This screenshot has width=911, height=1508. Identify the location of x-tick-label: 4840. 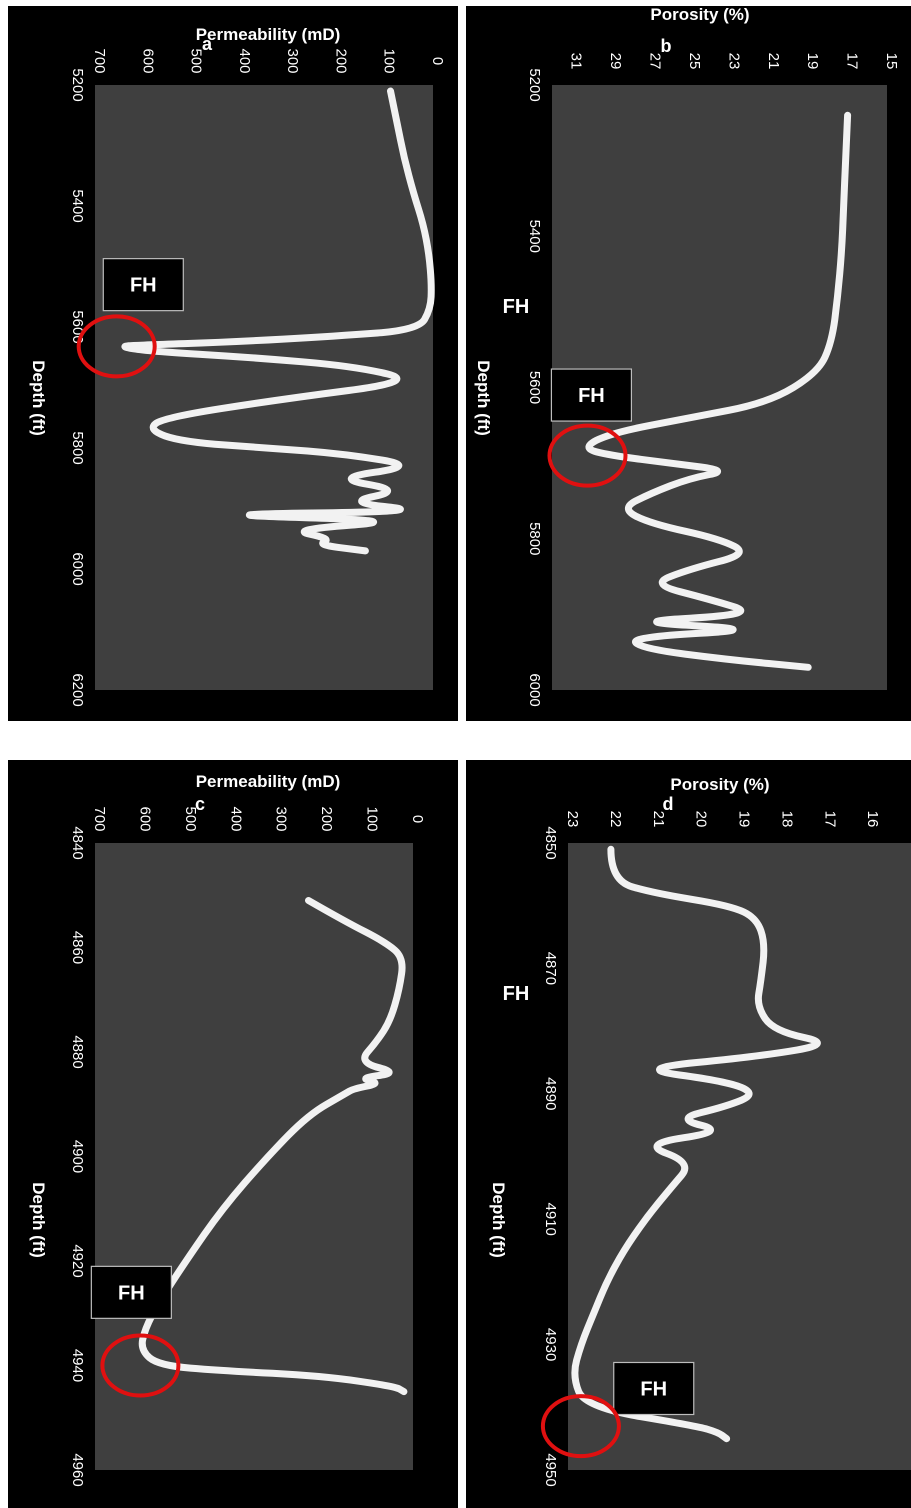
(77, 842).